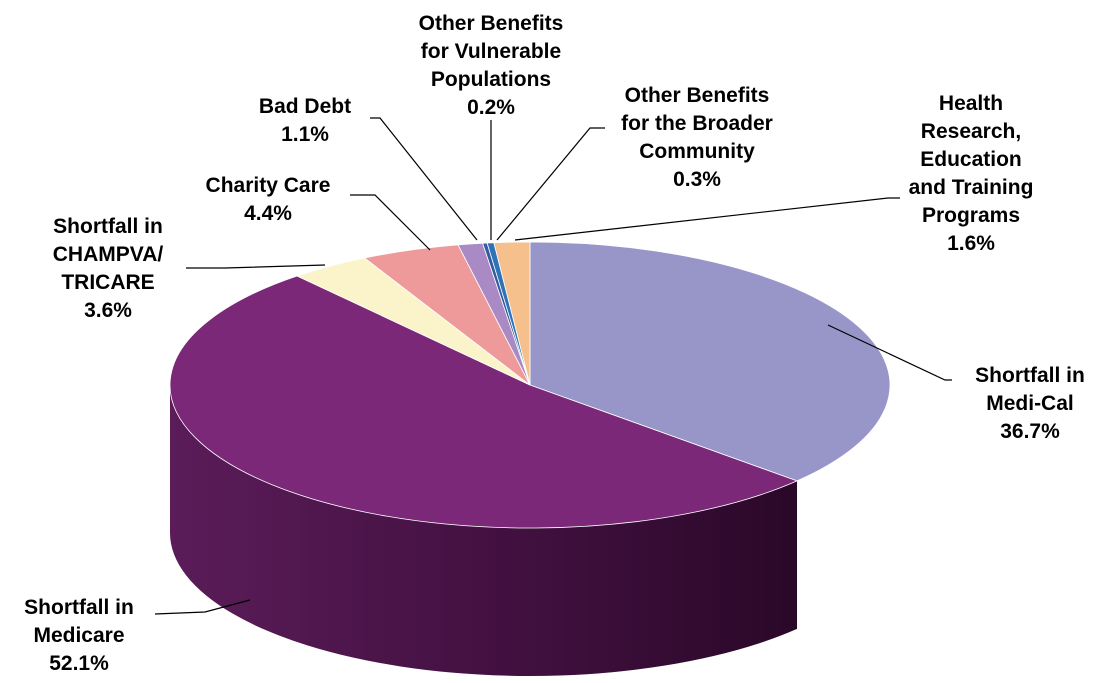 The height and width of the screenshot is (683, 1106). Describe the element at coordinates (268, 199) in the screenshot. I see `label-charity-care: Charity Care 4.4%` at that location.